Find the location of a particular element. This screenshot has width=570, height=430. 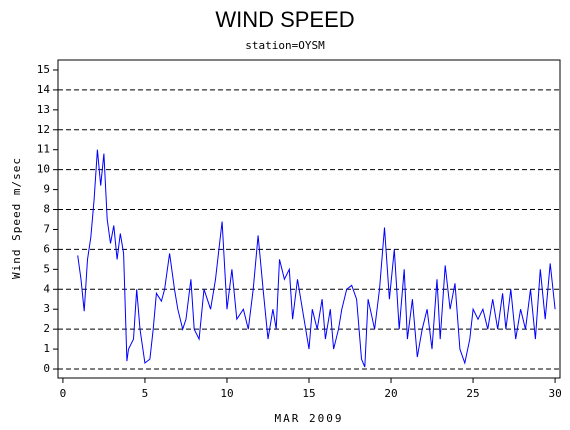

y-tick-label: 3 is located at coordinates (46, 308).